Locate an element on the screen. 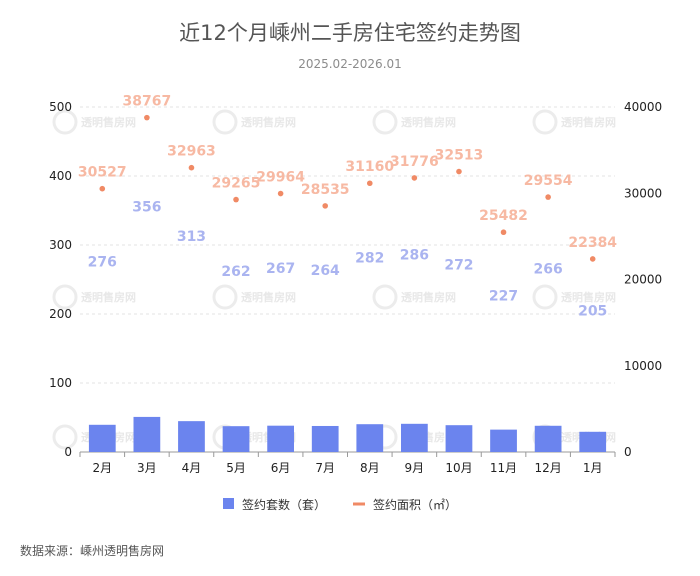 This screenshot has width=700, height=576. bar-value-label: 313 is located at coordinates (191, 237).